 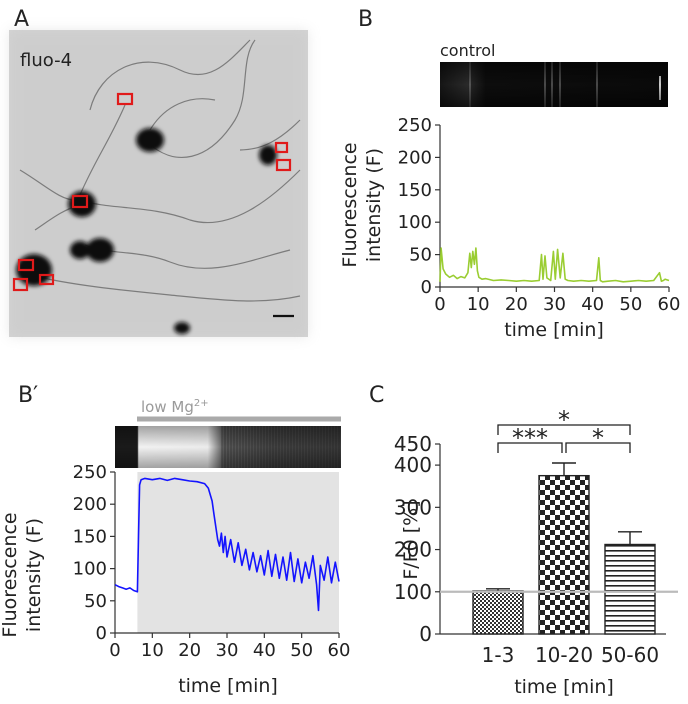 What do you see at coordinates (554, 84) in the screenshot?
I see `kymograph-b` at bounding box center [554, 84].